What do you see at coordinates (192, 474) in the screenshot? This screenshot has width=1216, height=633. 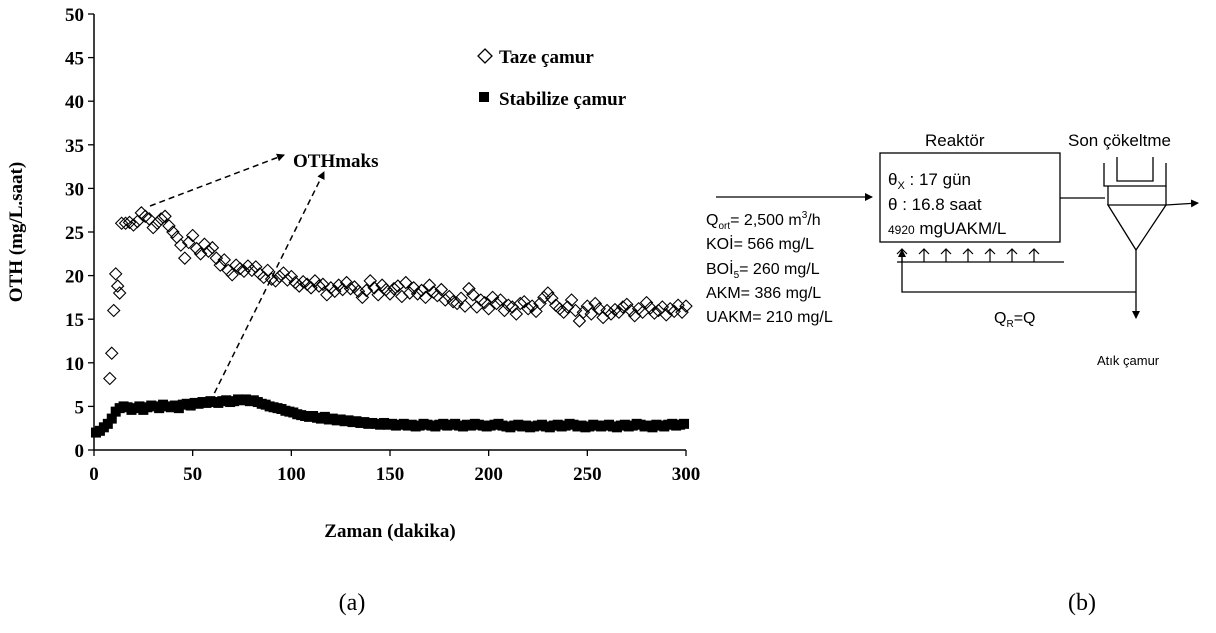 I see `x-tick-label: 50` at bounding box center [192, 474].